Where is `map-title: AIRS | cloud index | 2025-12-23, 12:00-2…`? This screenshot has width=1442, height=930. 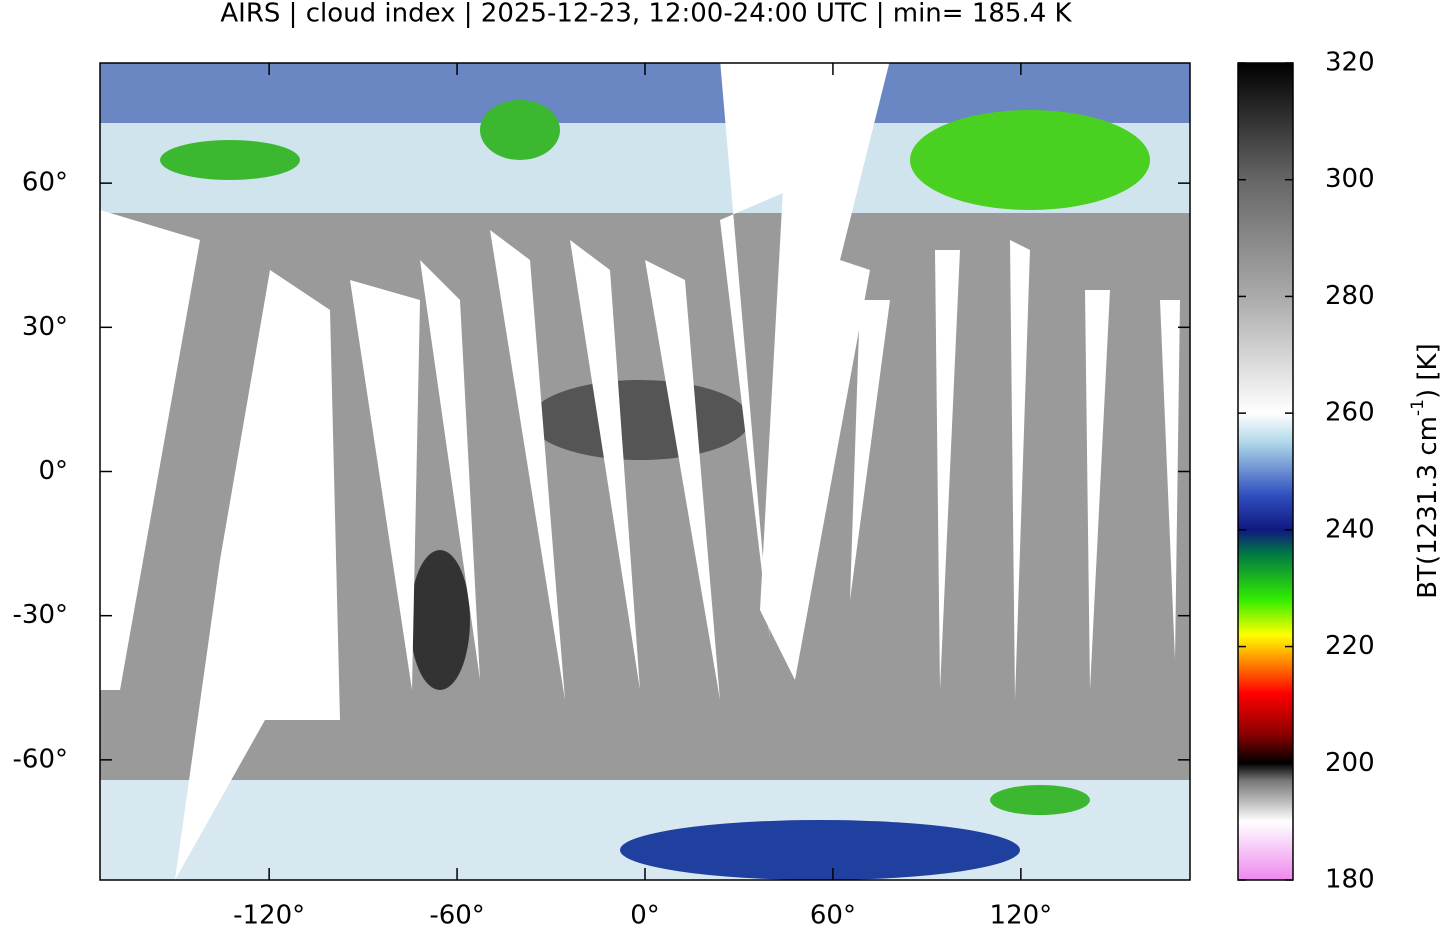
map-title: AIRS | cloud index | 2025-12-23, 12:00-2… is located at coordinates (646, 14).